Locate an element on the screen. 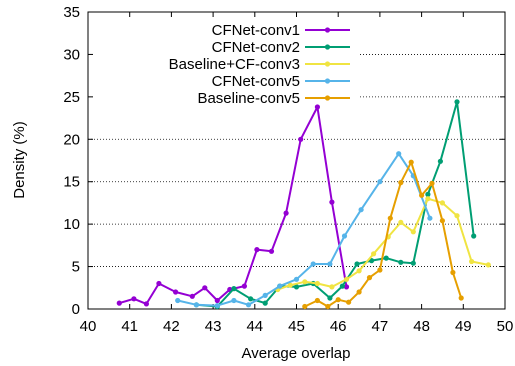 Image resolution: width=515 pixels, height=366 pixels. y-tick-label: 15 is located at coordinates (71, 182).